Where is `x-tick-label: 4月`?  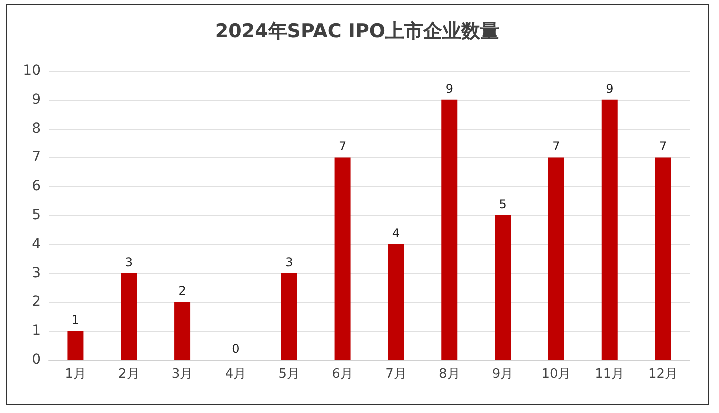 x-tick-label: 4月 is located at coordinates (236, 374).